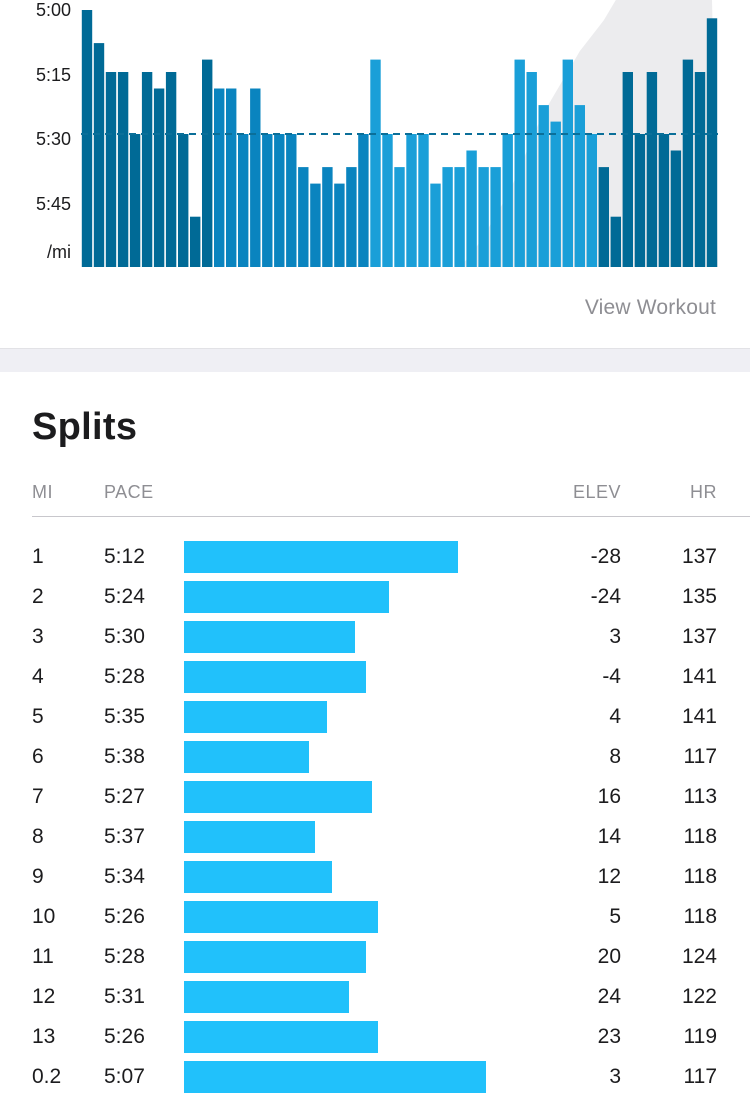 The image size is (750, 1098). I want to click on split-elevation: 8, so click(615, 756).